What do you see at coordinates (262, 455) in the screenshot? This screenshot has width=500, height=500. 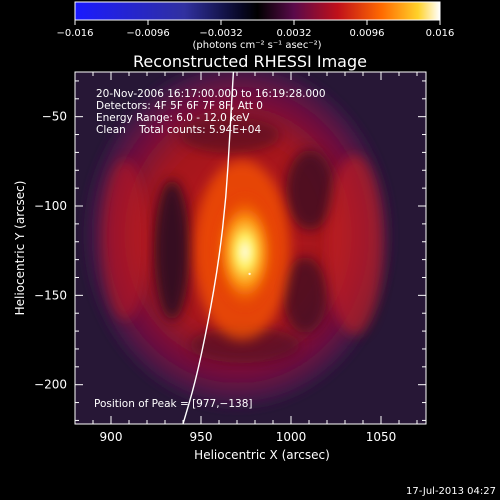 I see `x-axis-label: Heliocentric X (arcsec)` at bounding box center [262, 455].